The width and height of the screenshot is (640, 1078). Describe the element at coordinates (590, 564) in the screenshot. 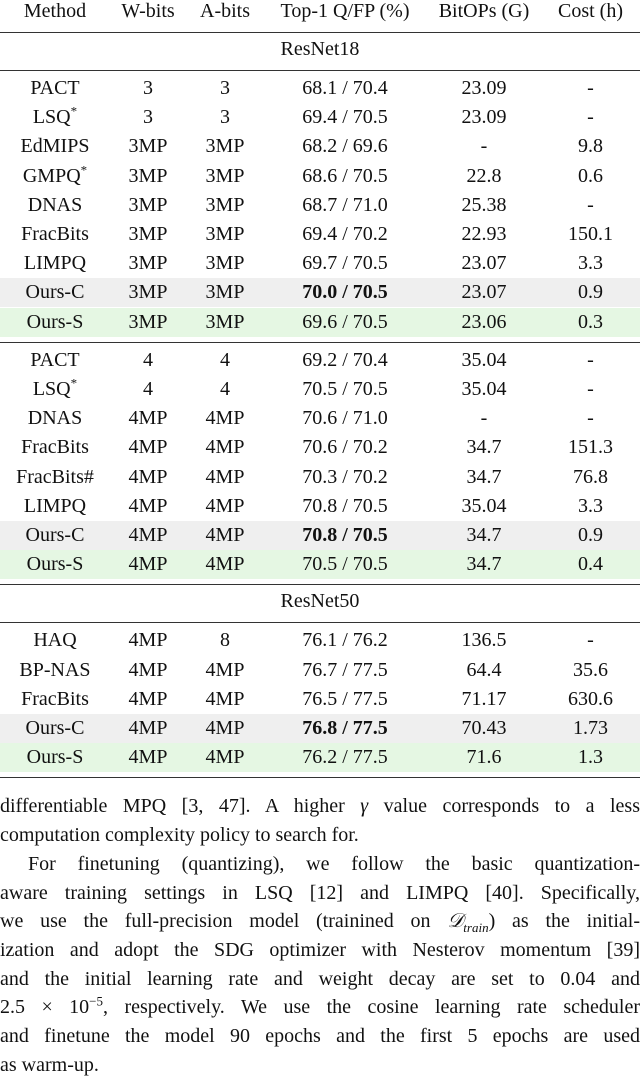

I see `table-cell: 0.4` at that location.